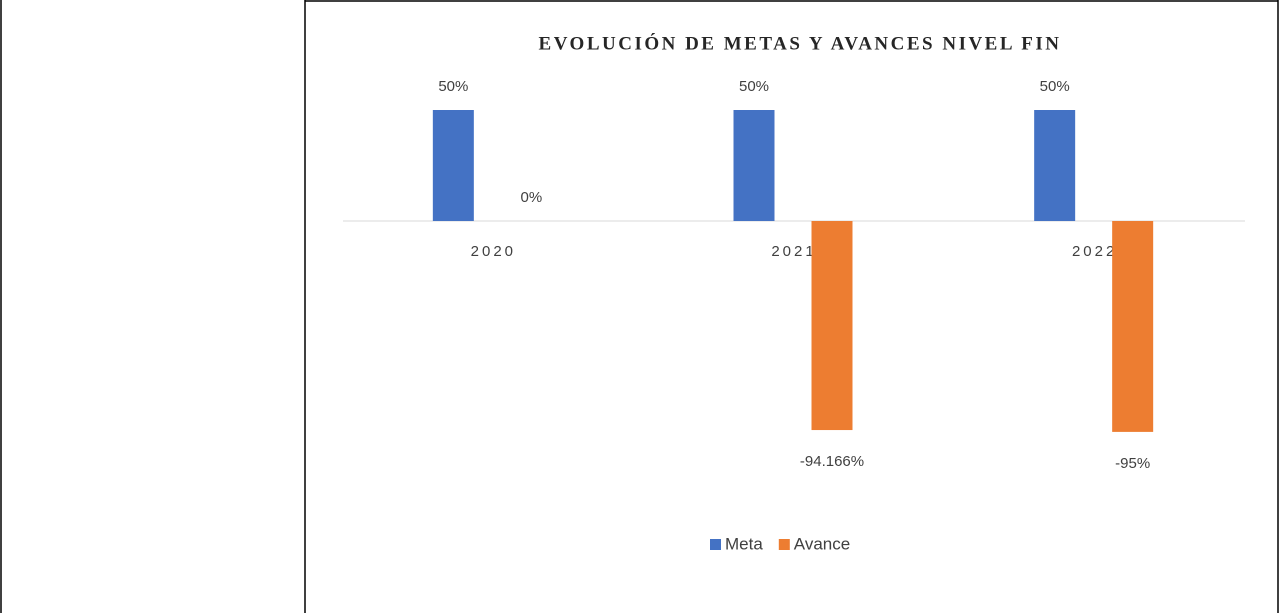  What do you see at coordinates (1094, 251) in the screenshot?
I see `x-tick-label: 2022` at bounding box center [1094, 251].